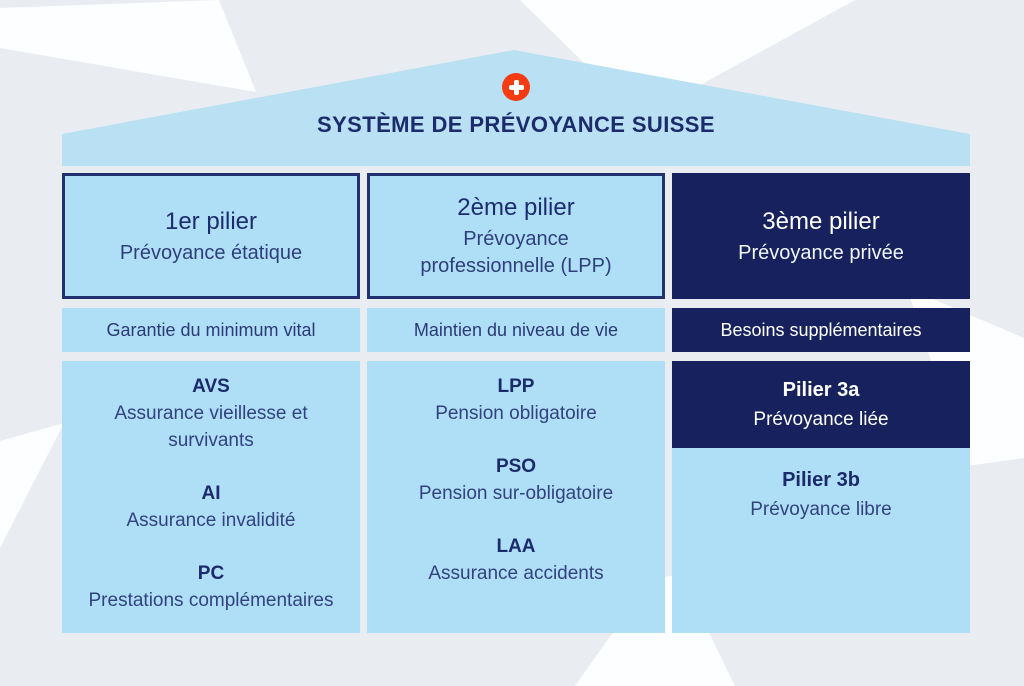 The image size is (1024, 686). Describe the element at coordinates (516, 330) in the screenshot. I see `pillar-2-function-bar: Maintien du niveau de vie` at that location.